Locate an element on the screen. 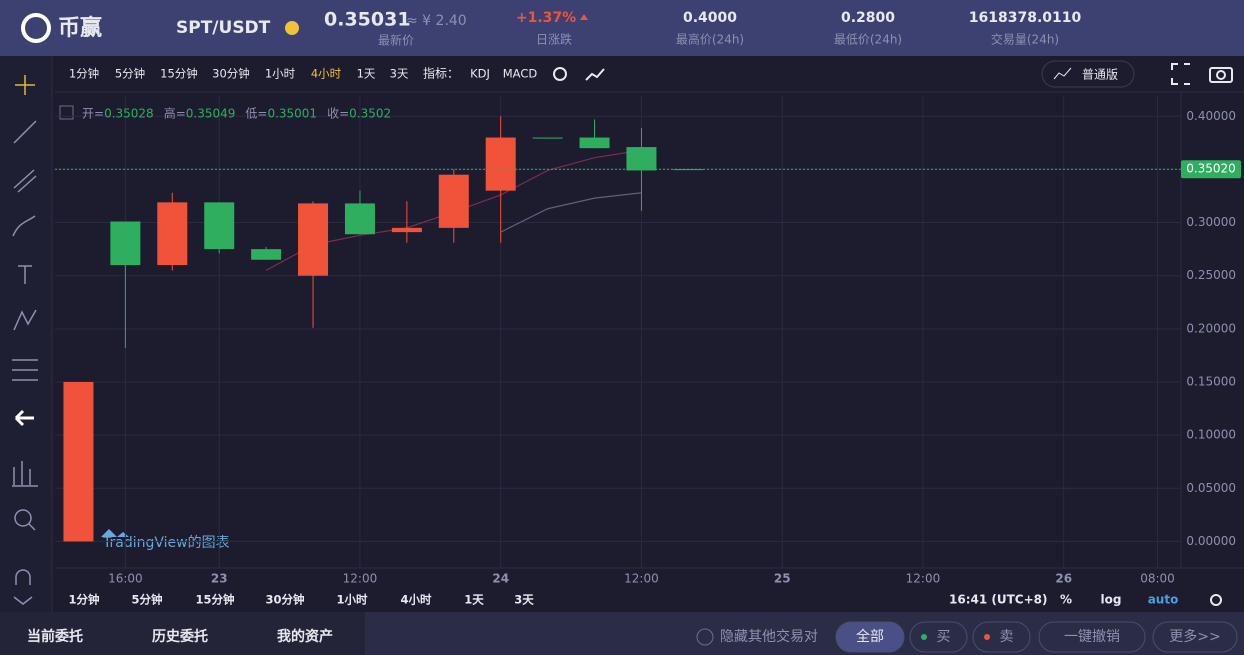 The width and height of the screenshot is (1244, 655). change-label: 日涨跌 is located at coordinates (554, 39).